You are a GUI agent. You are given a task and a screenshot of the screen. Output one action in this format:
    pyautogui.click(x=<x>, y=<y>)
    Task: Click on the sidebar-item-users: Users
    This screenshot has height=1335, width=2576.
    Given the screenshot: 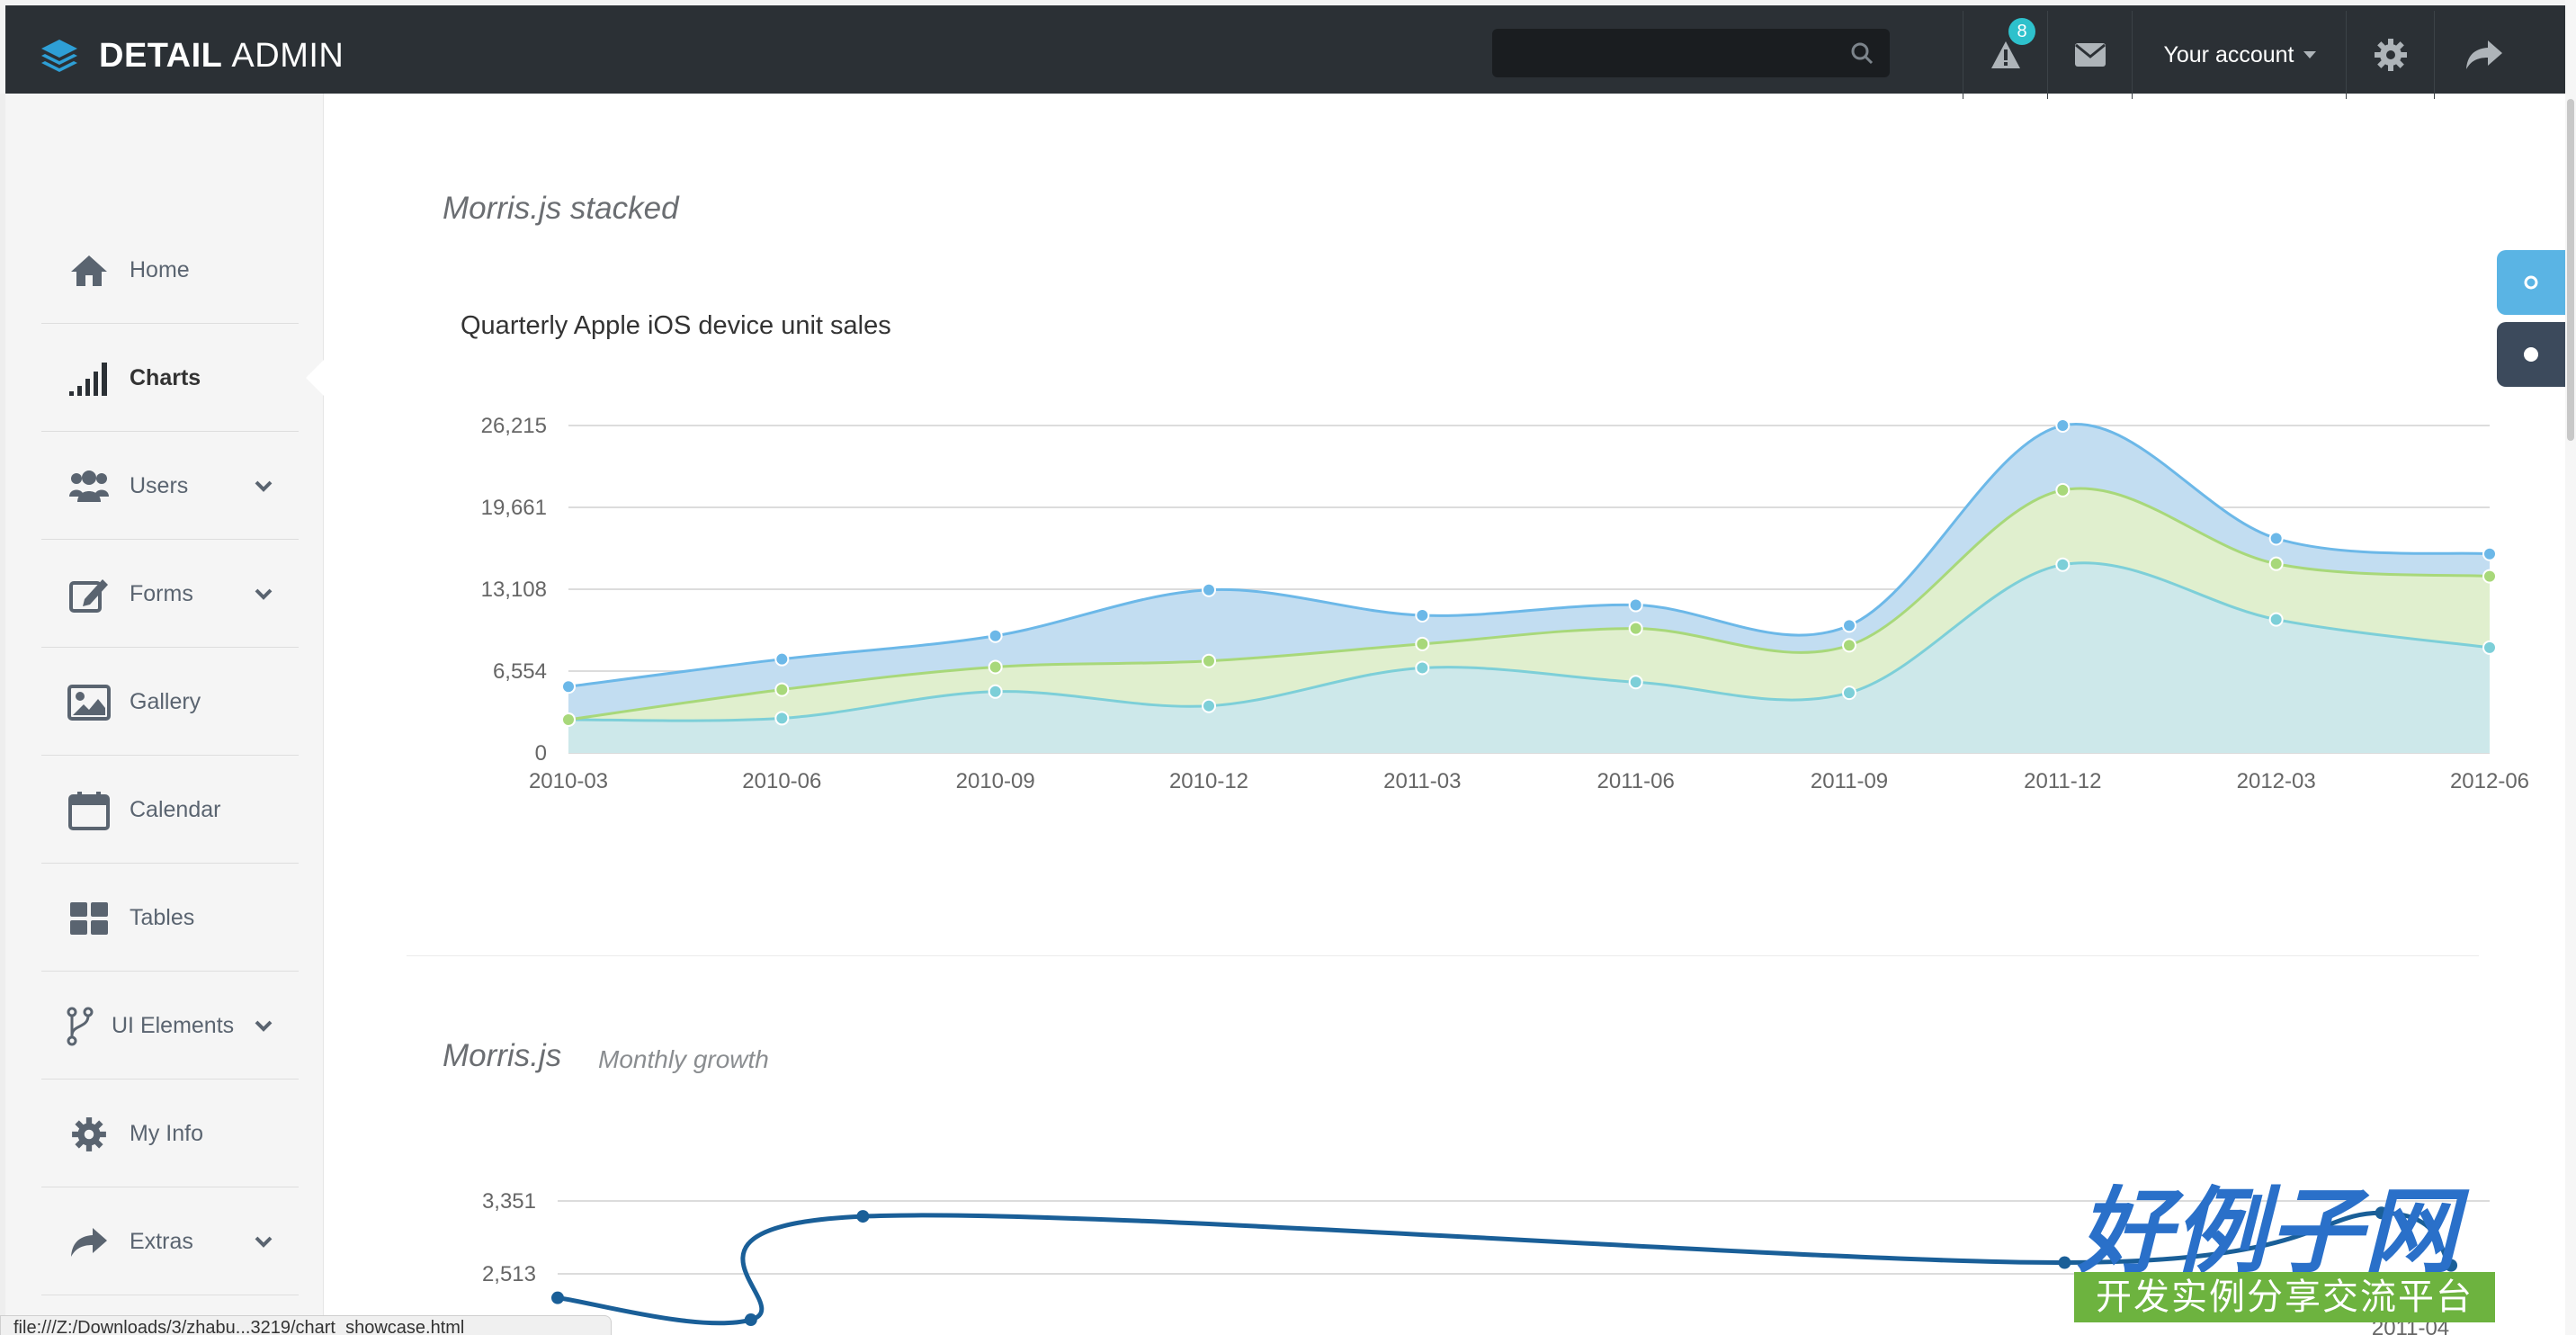 What is the action you would take?
    pyautogui.click(x=170, y=487)
    